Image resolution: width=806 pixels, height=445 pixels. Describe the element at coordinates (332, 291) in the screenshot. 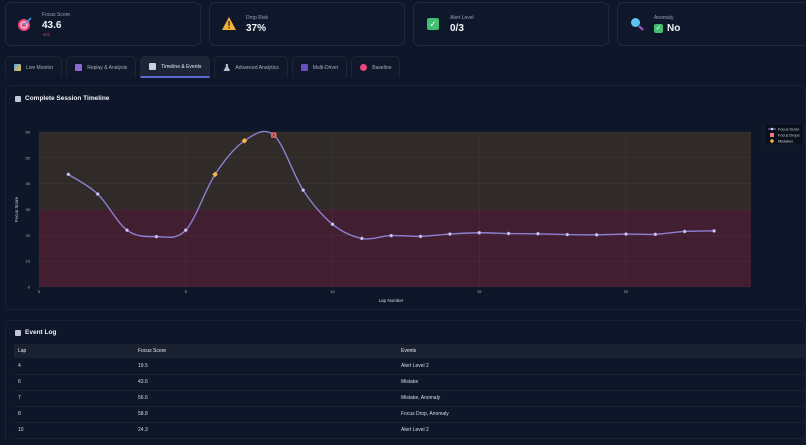

I see `x-tick-label: 10` at that location.